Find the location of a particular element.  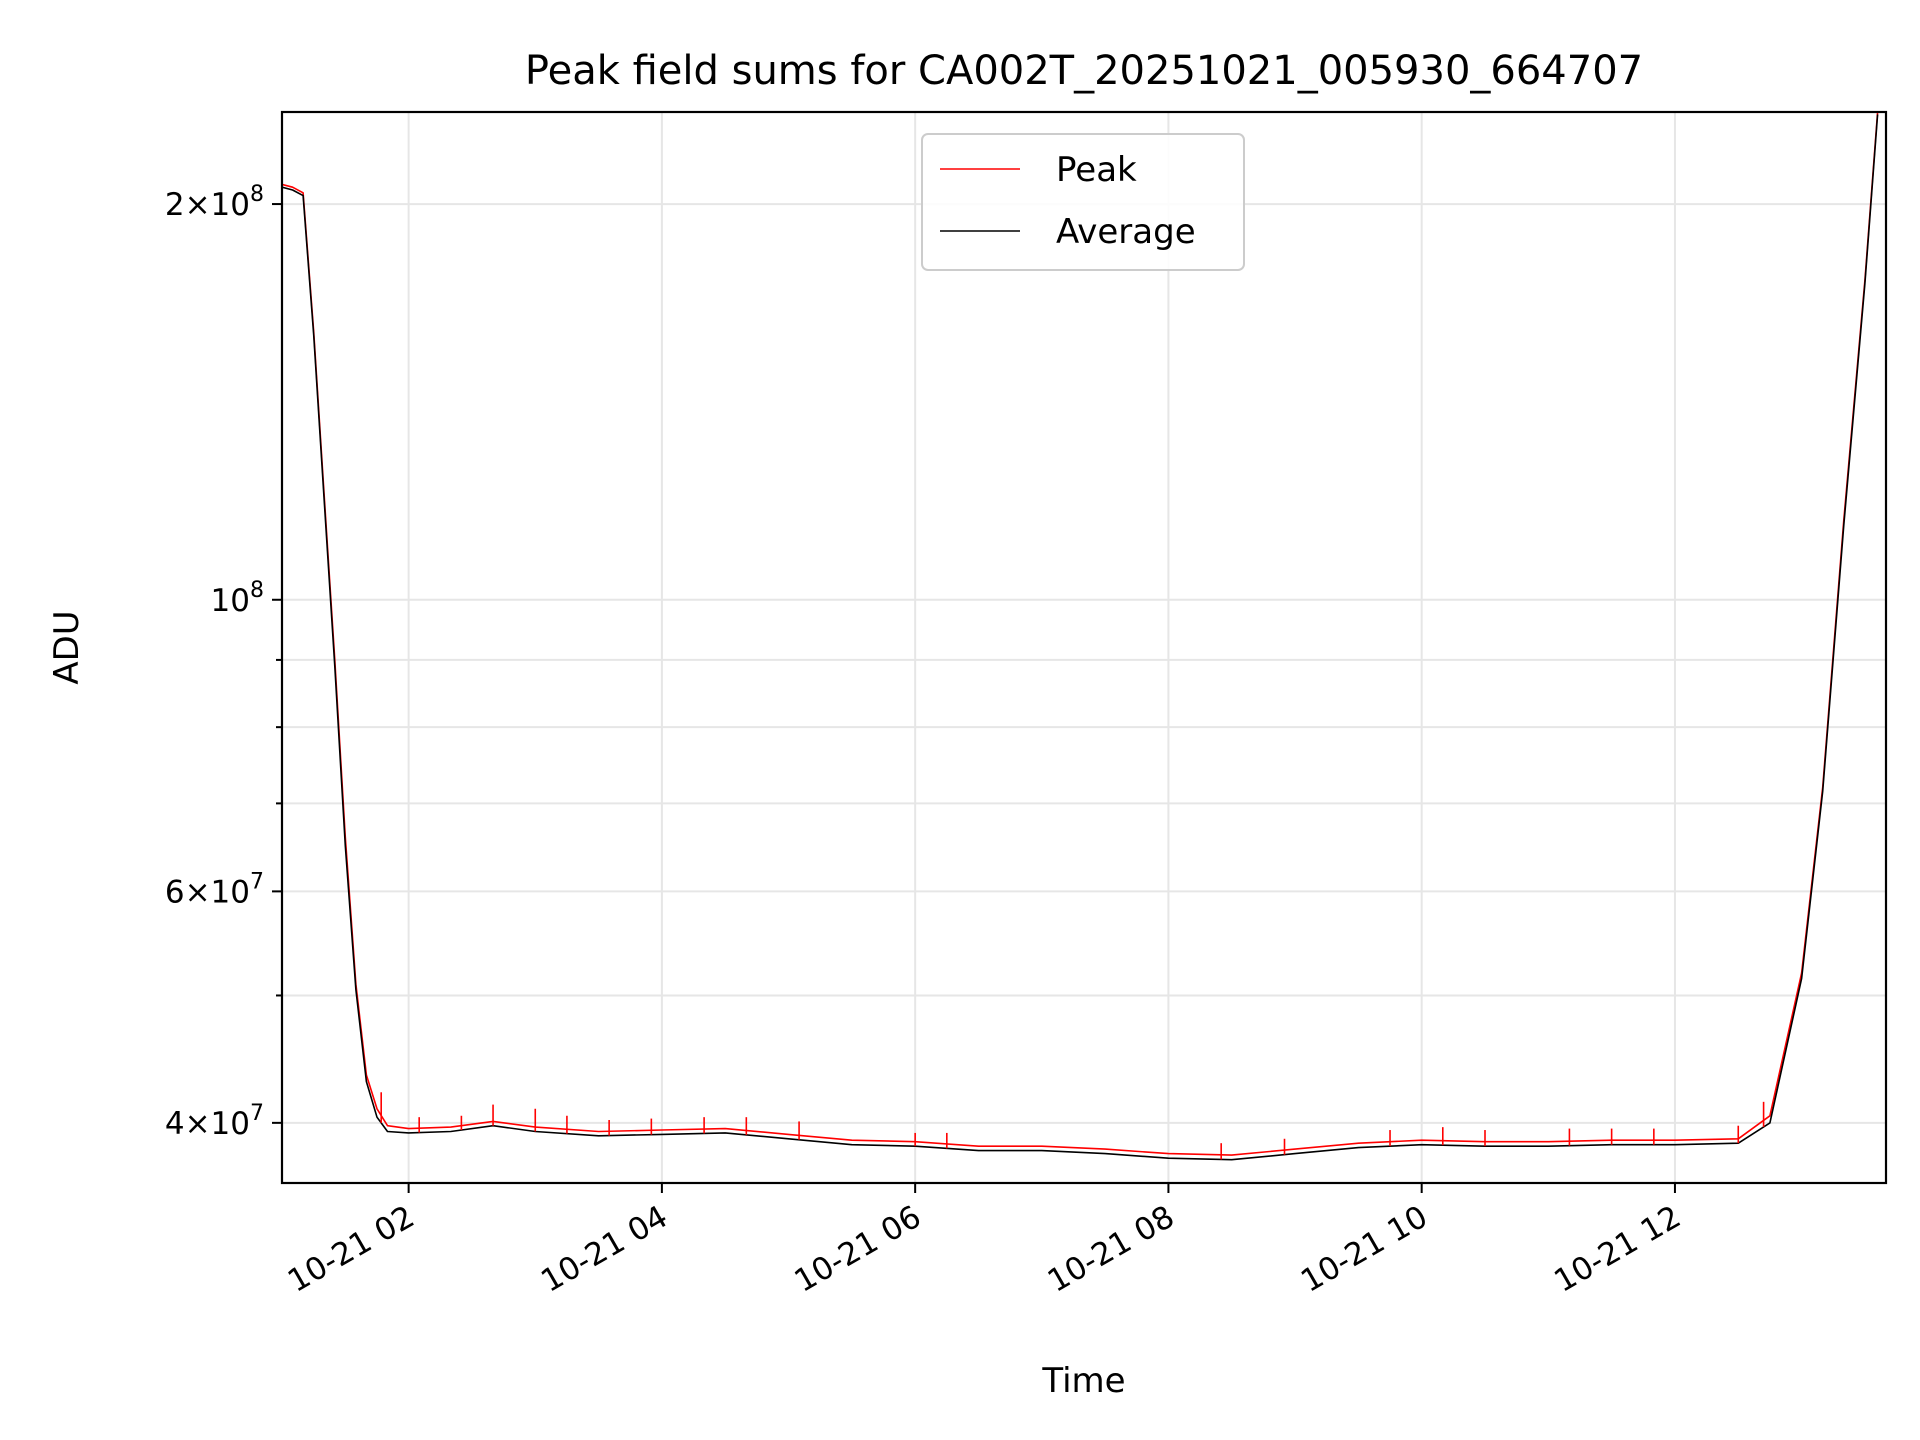

legend-label-peak: Peak is located at coordinates (1096, 170).